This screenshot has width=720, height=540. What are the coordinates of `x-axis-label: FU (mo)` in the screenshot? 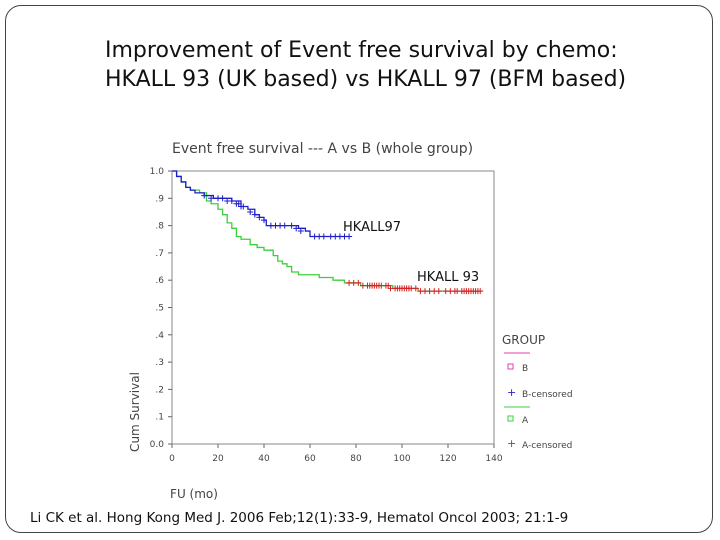 It's located at (194, 494).